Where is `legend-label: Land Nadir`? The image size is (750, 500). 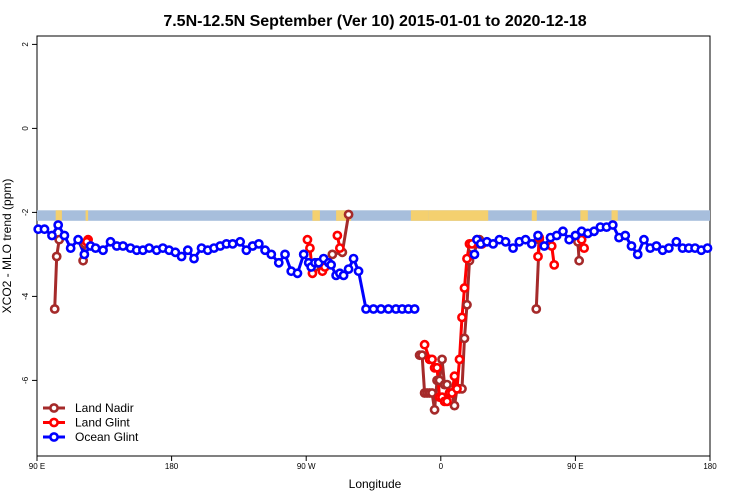
legend-label: Land Nadir is located at coordinates (104, 408).